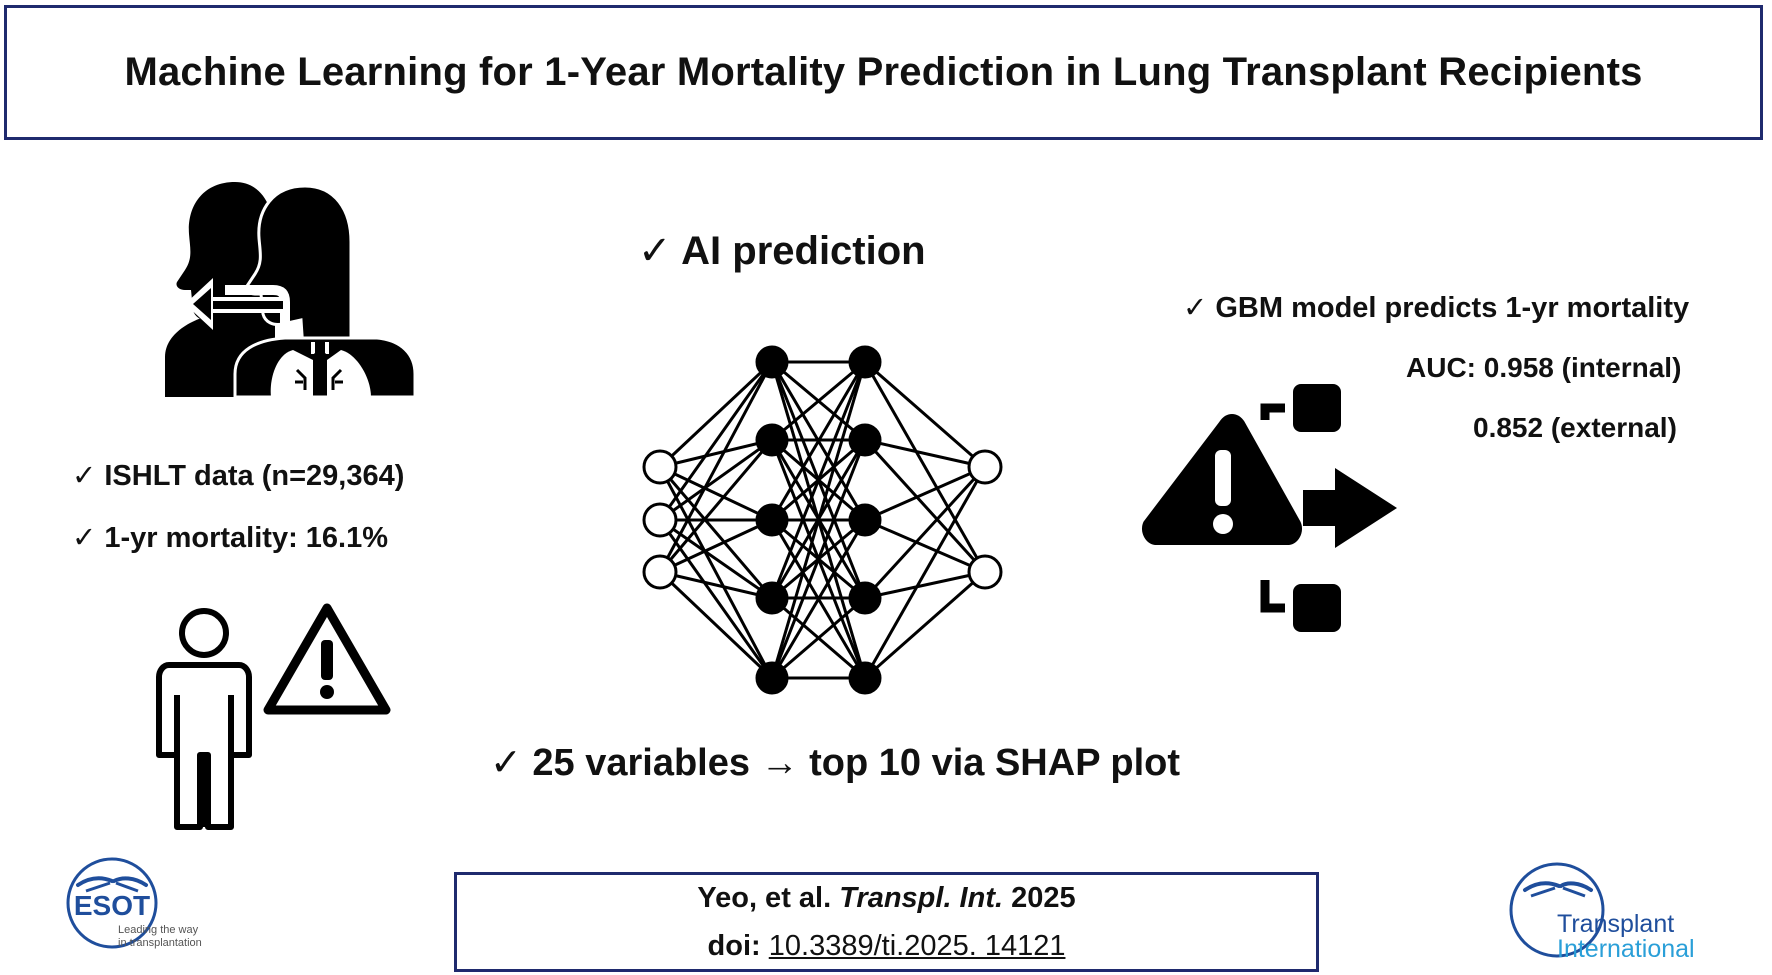 The height and width of the screenshot is (975, 1772). I want to click on esot-name: ESOT, so click(112, 905).